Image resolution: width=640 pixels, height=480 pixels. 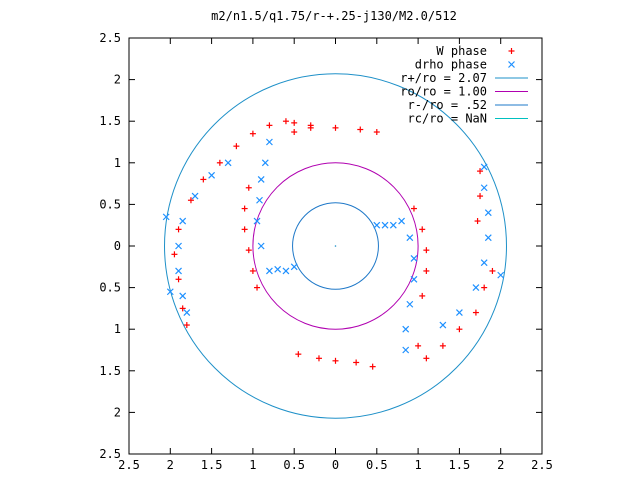 I want to click on y-tick-labels: 2.5 2 1.5 1 0.5 0 0.5 1 1.5 2 2.5, so click(x=110, y=246).